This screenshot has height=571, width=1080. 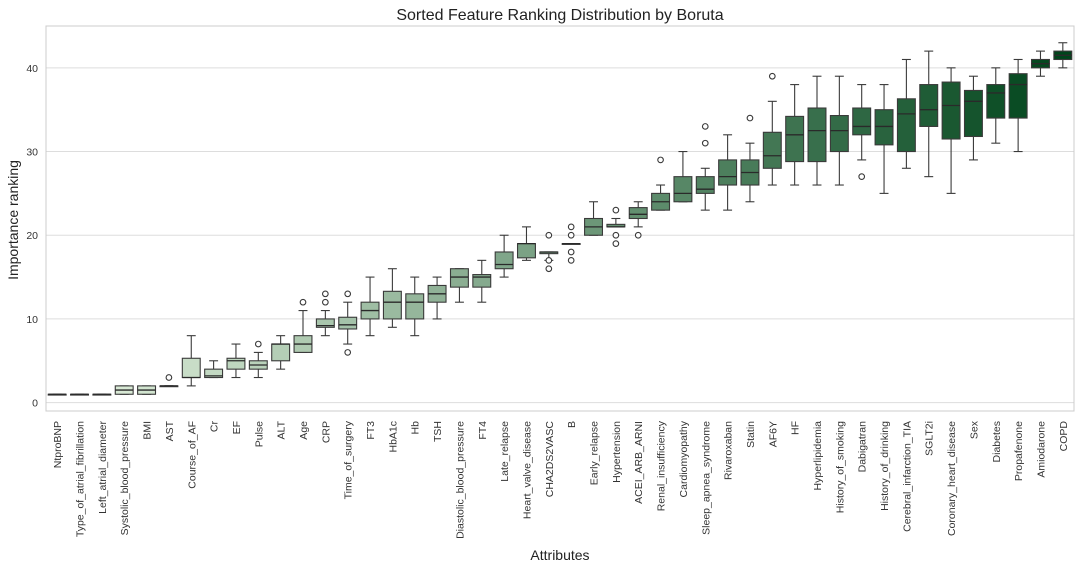 I want to click on box-Hypertension, so click(x=616, y=226).